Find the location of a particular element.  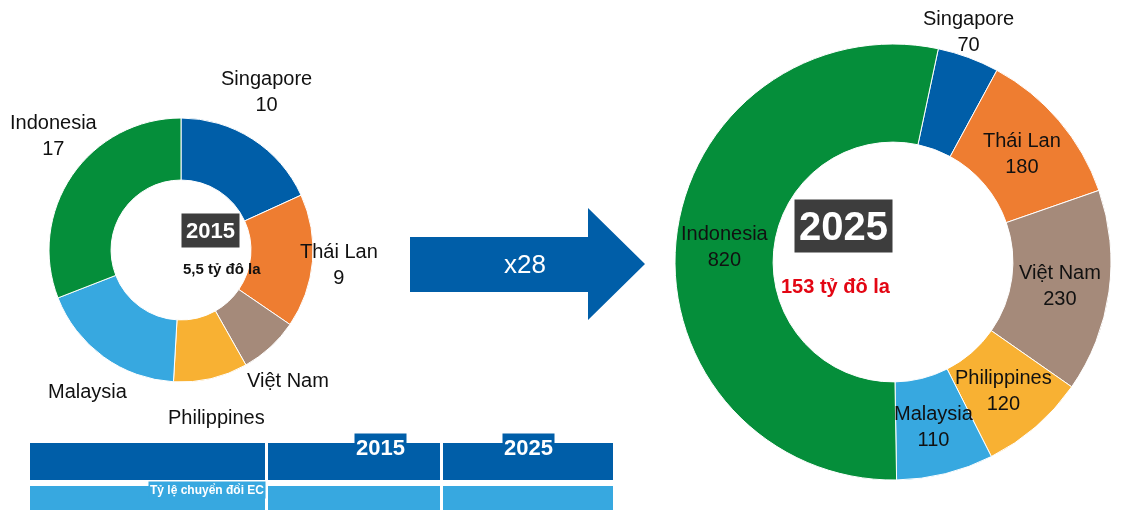

category-label: 2015 is located at coordinates (380, 447).